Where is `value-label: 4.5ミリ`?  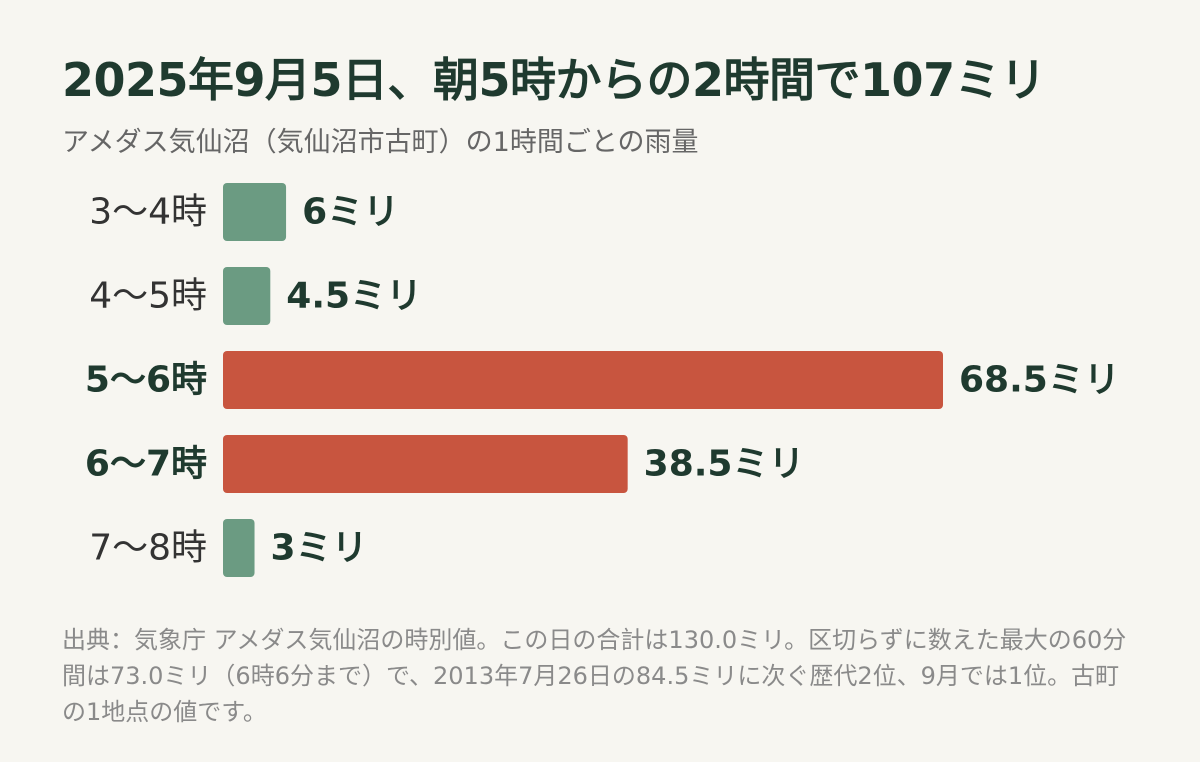 value-label: 4.5ミリ is located at coordinates (354, 296).